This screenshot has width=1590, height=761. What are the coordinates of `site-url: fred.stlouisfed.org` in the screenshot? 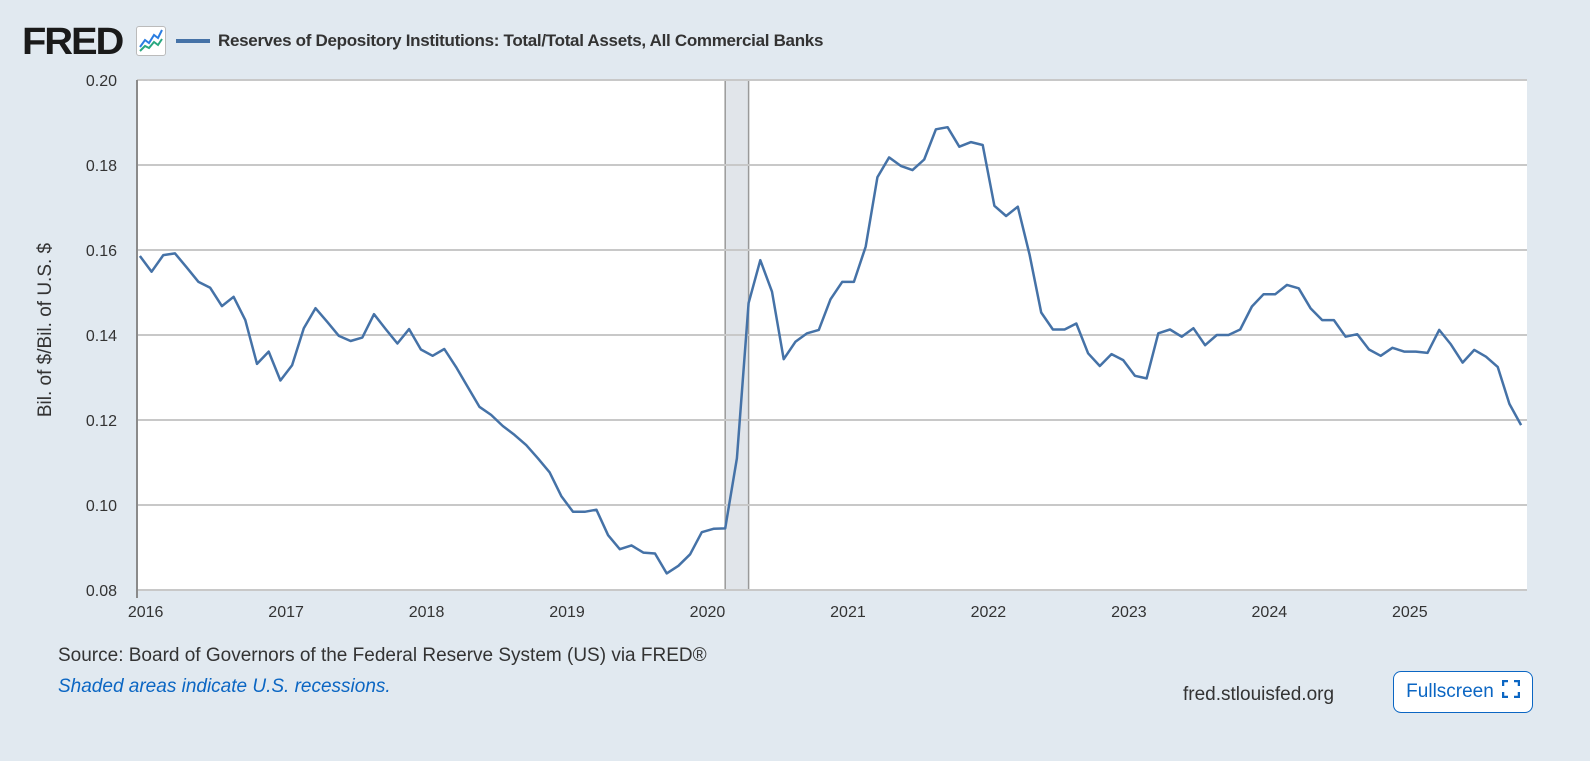 It's located at (1259, 694).